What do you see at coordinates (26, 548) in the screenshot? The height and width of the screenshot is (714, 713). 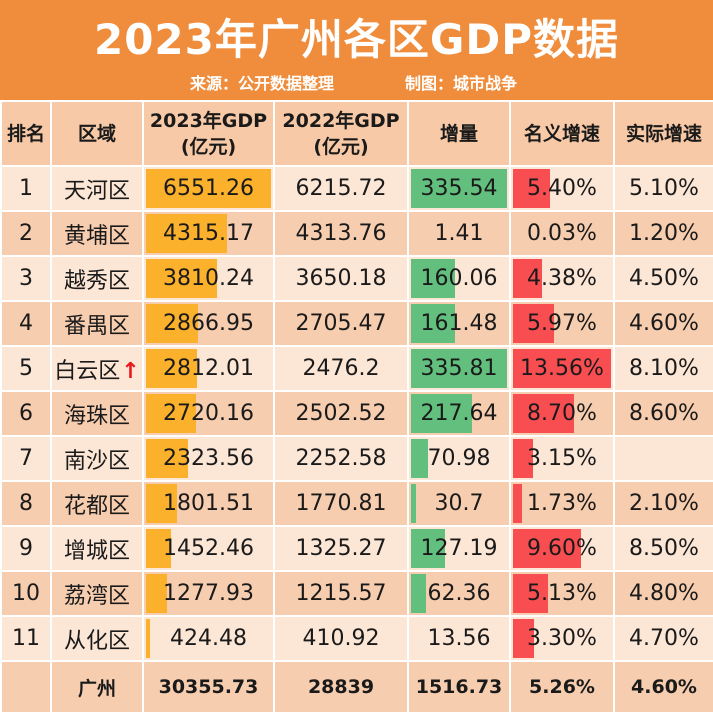 I see `rank-cell-text: 9` at bounding box center [26, 548].